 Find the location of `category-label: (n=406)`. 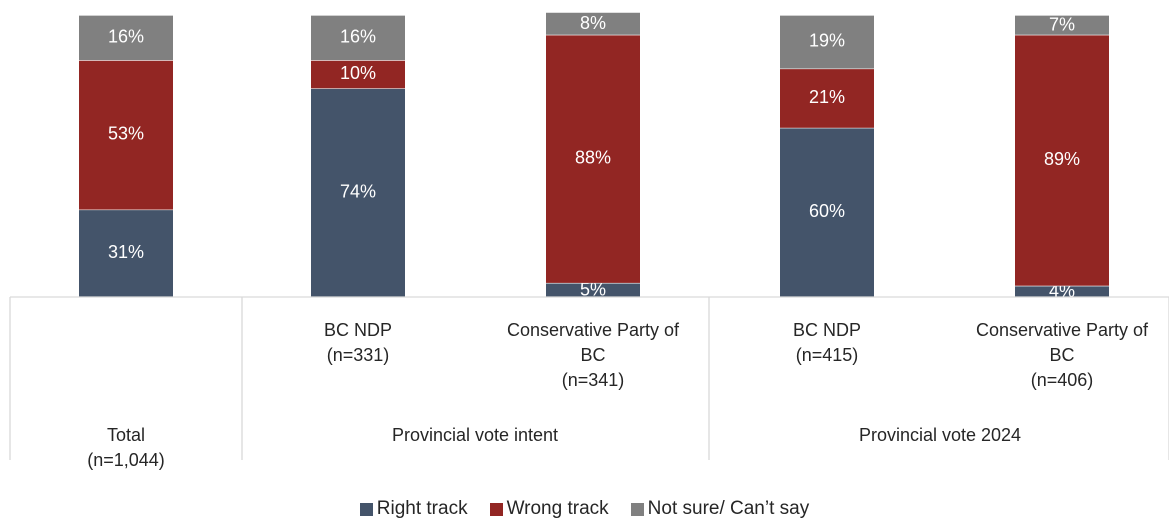

category-label: (n=406) is located at coordinates (1062, 380).